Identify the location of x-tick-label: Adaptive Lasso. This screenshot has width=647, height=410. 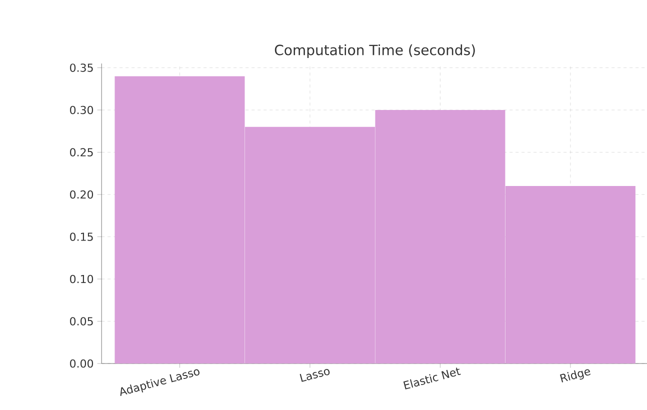
(160, 382).